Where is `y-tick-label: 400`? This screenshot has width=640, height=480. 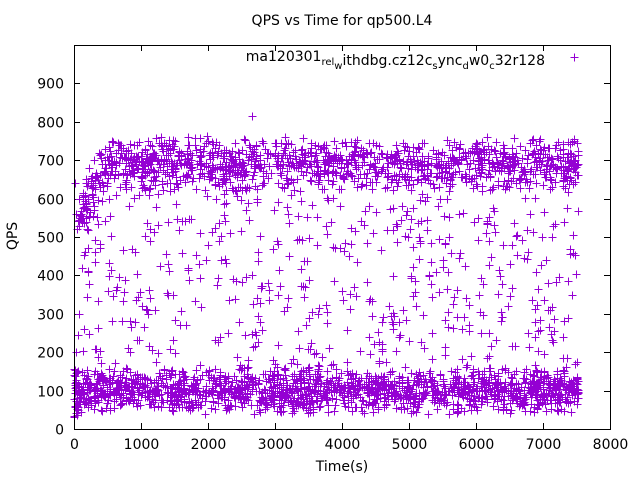 y-tick-label: 400 is located at coordinates (50, 277).